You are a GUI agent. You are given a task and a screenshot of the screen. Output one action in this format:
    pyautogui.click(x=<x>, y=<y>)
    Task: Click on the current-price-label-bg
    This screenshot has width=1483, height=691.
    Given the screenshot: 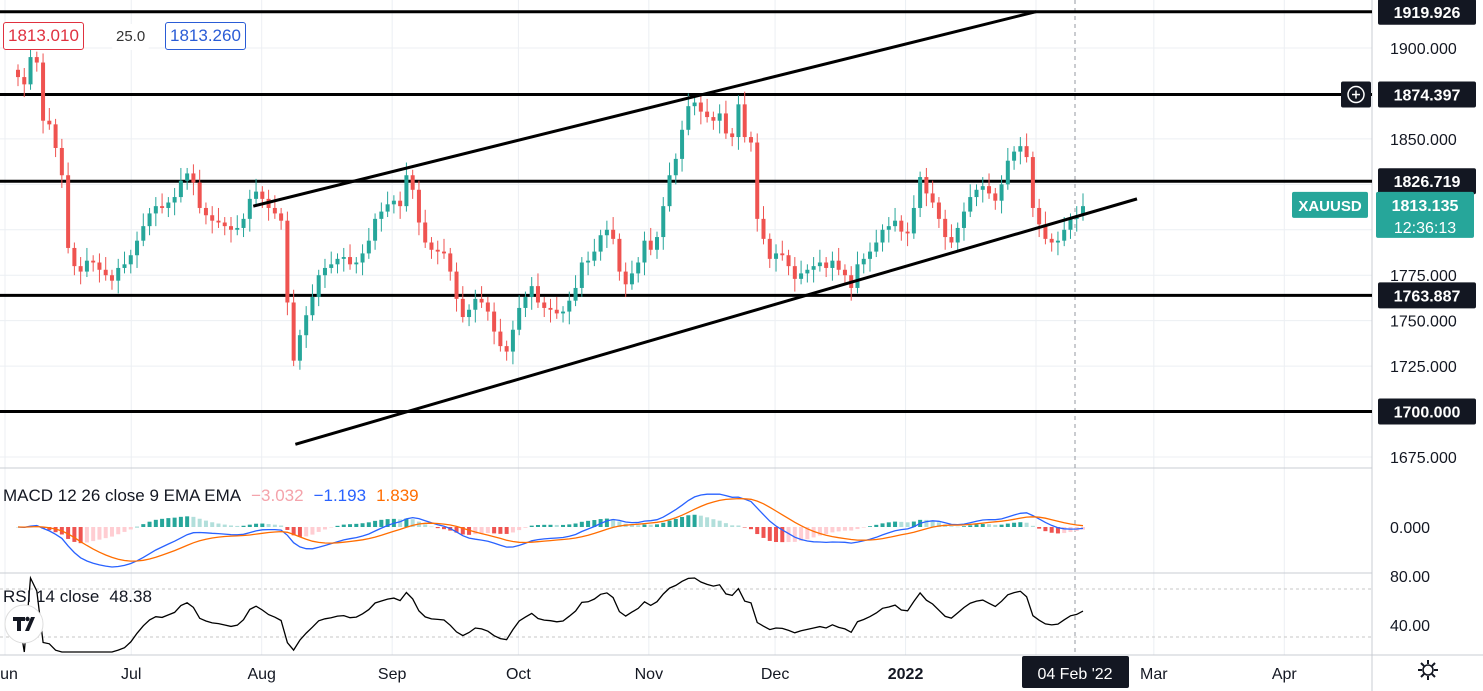 What is the action you would take?
    pyautogui.click(x=1425, y=214)
    